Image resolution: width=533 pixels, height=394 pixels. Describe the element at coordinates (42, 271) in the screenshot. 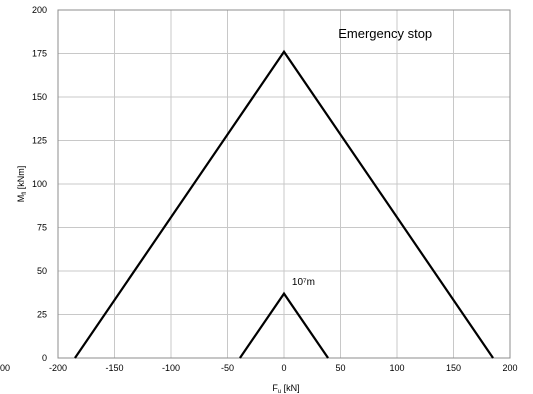

I see `y-tick-label: 50` at that location.